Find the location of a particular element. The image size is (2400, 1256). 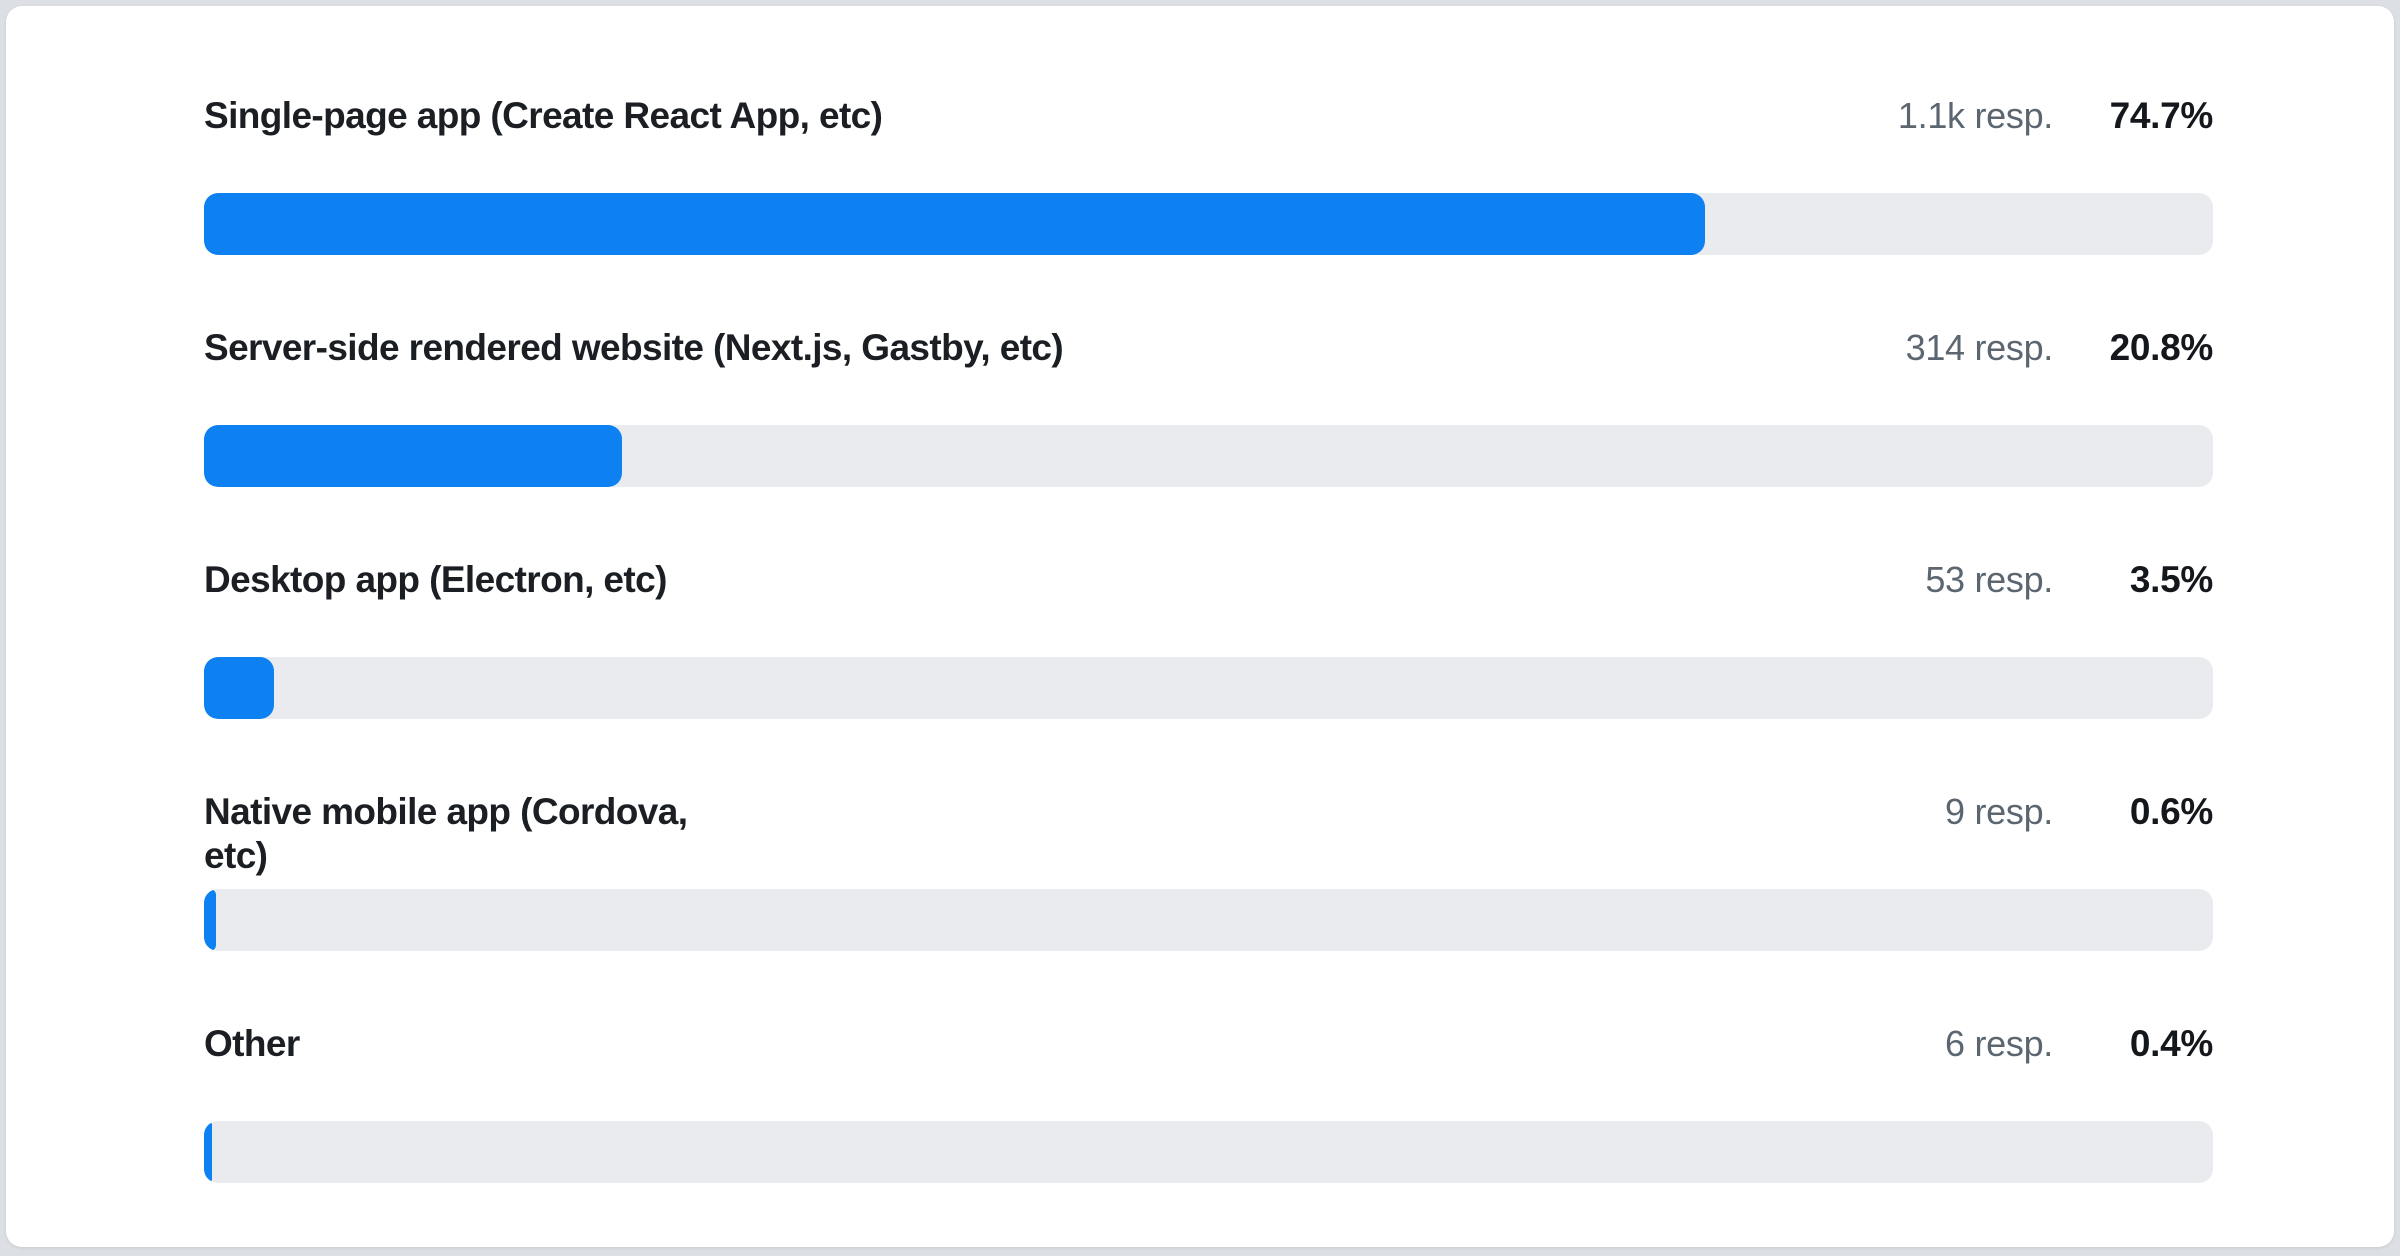

option-values: 1.1k resp. 74.7% is located at coordinates (2055, 116).